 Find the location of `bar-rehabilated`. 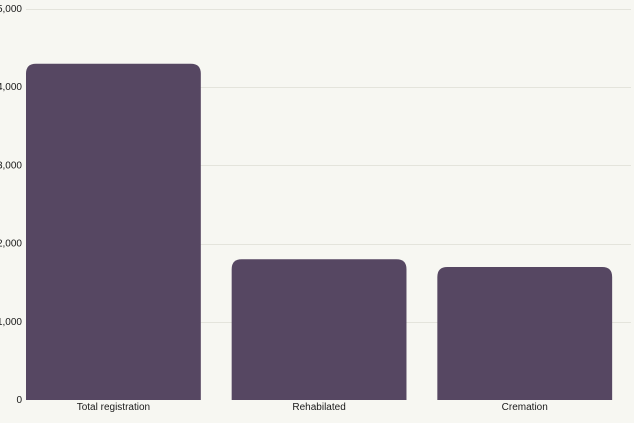

bar-rehabilated is located at coordinates (319, 329).